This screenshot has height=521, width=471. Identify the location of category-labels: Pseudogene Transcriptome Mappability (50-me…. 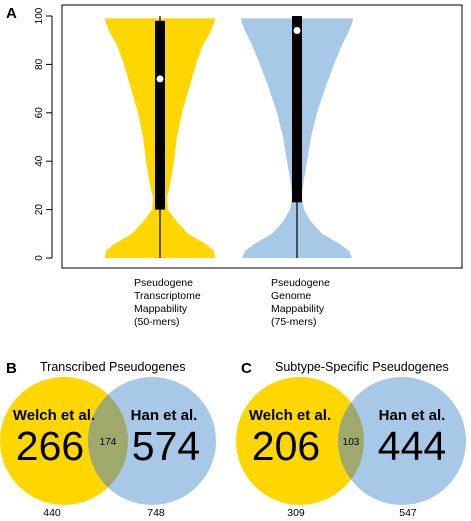
(232, 302).